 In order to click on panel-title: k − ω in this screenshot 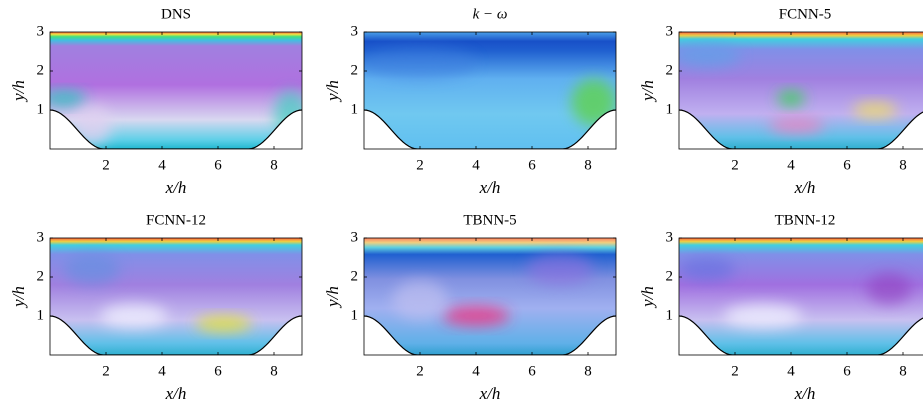, I will do `click(490, 14)`.